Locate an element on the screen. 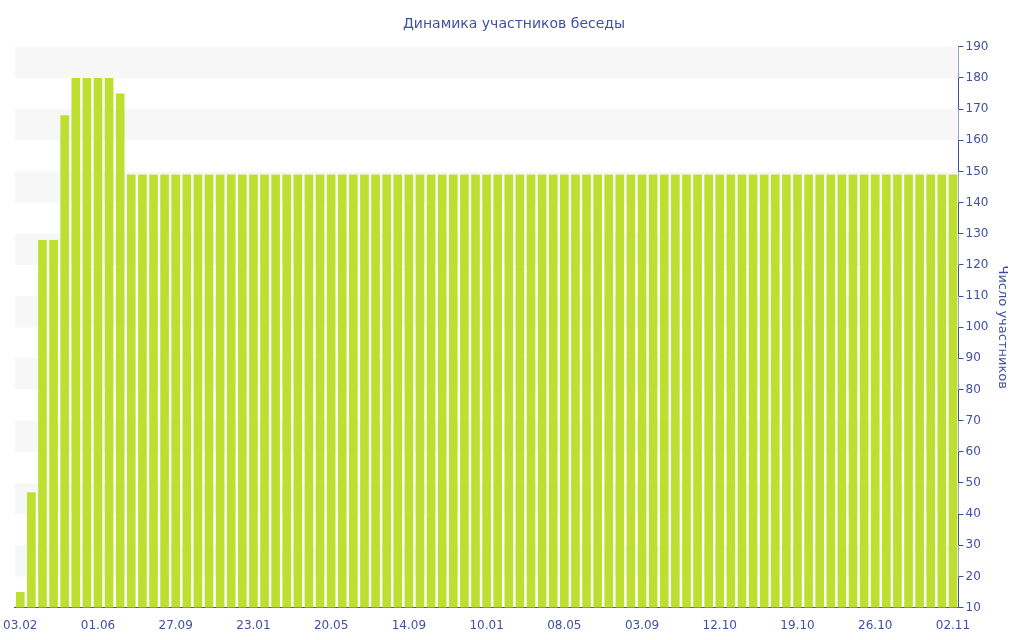 This screenshot has width=1024, height=640. y-tick-label: 140 is located at coordinates (977, 201).